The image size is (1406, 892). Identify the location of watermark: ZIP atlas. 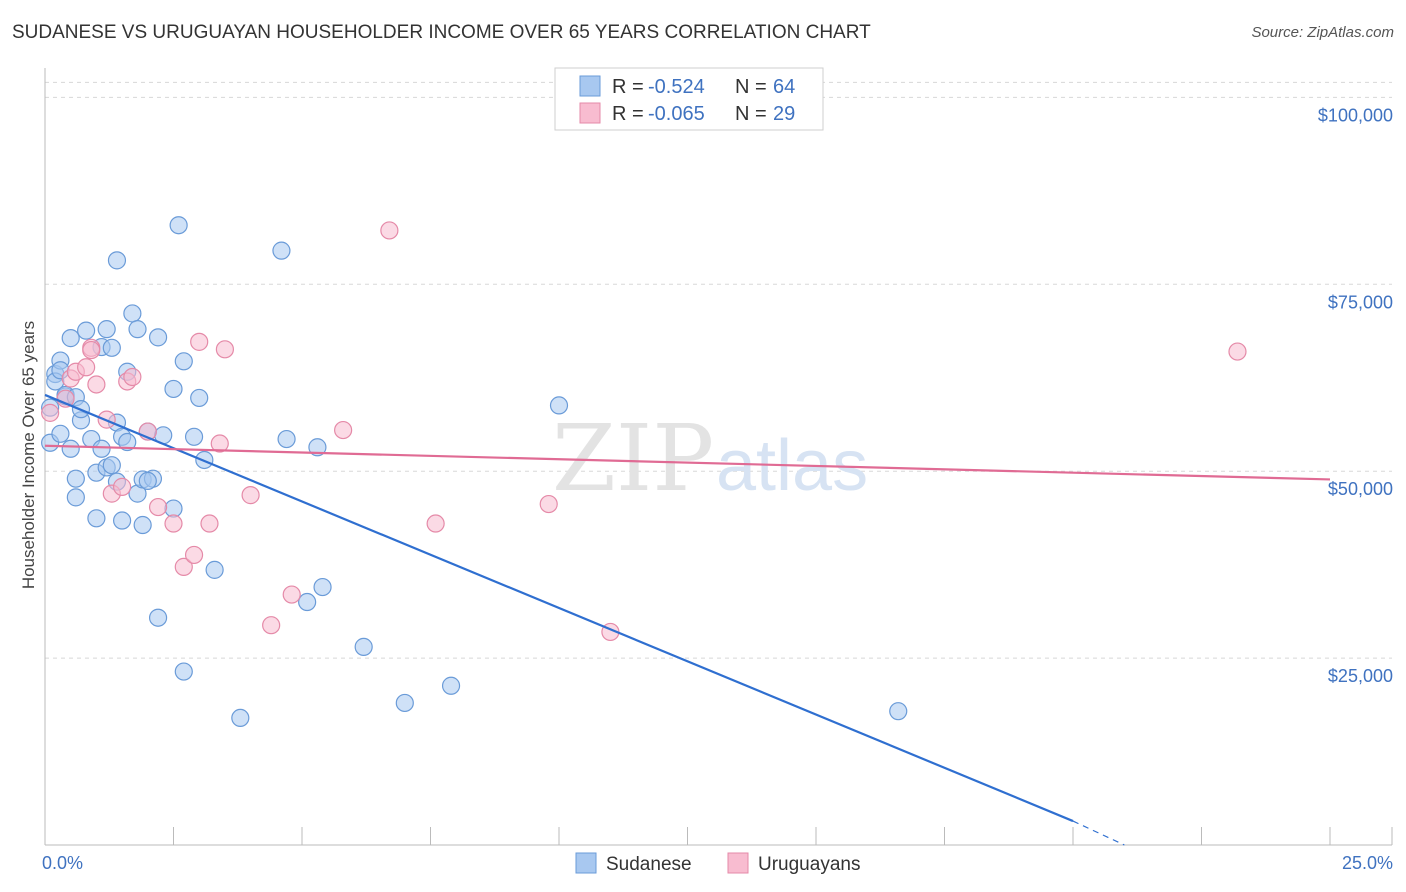
(710, 458).